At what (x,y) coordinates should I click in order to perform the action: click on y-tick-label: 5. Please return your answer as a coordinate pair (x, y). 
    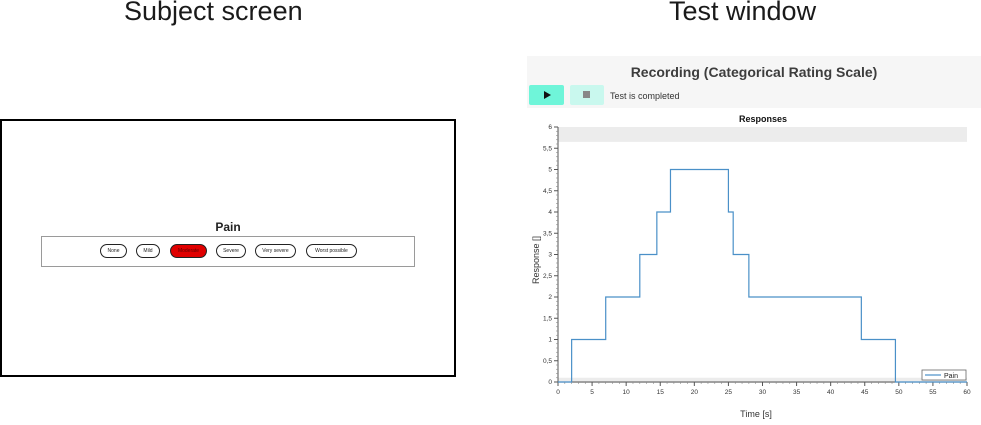
    Looking at the image, I should click on (550, 170).